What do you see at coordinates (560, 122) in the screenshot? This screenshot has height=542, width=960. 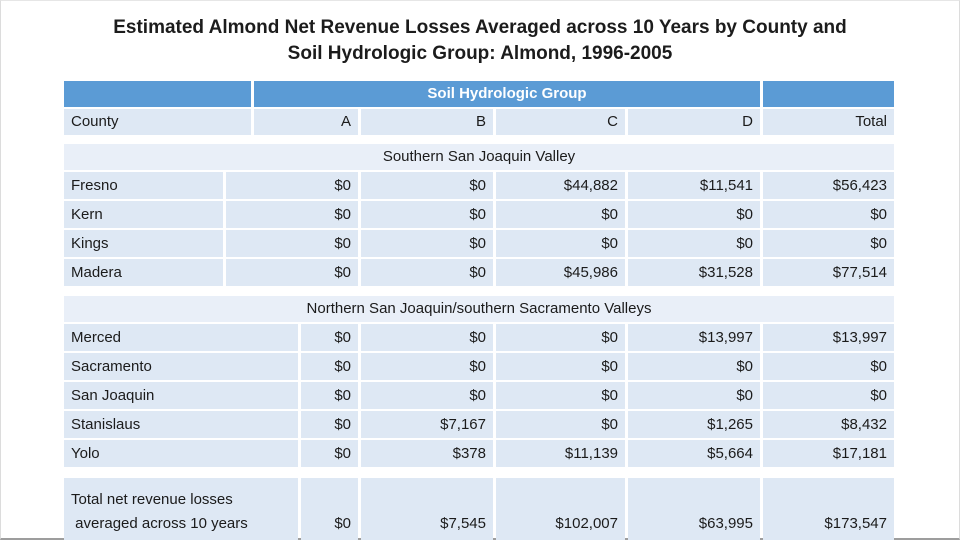 I see `column-header-c: C` at bounding box center [560, 122].